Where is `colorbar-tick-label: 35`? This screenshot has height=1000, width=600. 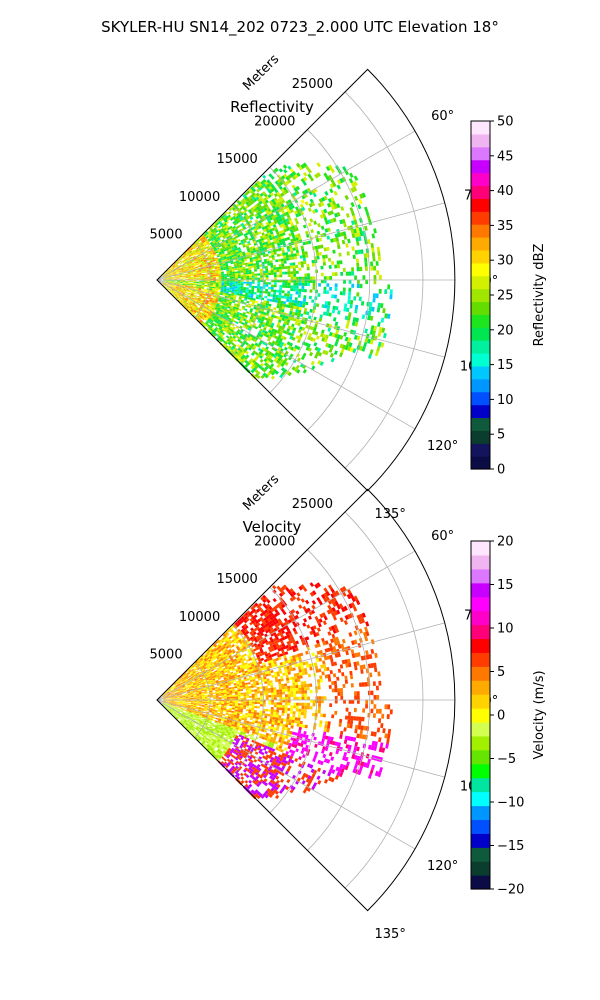
colorbar-tick-label: 35 is located at coordinates (505, 226).